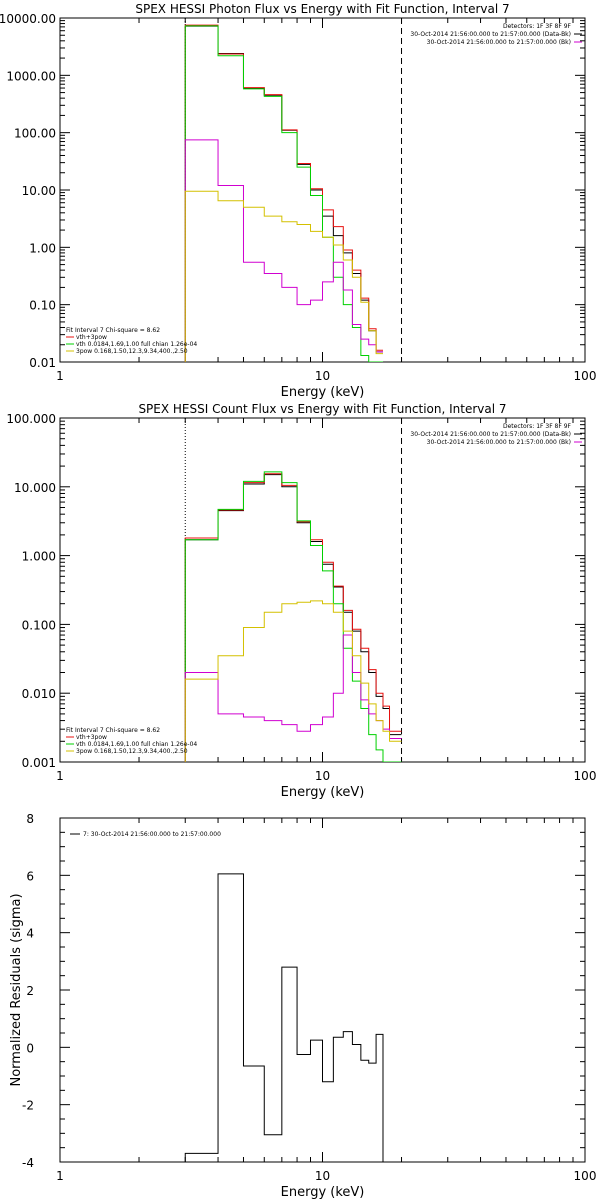 The image size is (600, 1200). Describe the element at coordinates (16, 989) in the screenshot. I see `y-axis-label: Normalized Residuals (sigma)` at that location.